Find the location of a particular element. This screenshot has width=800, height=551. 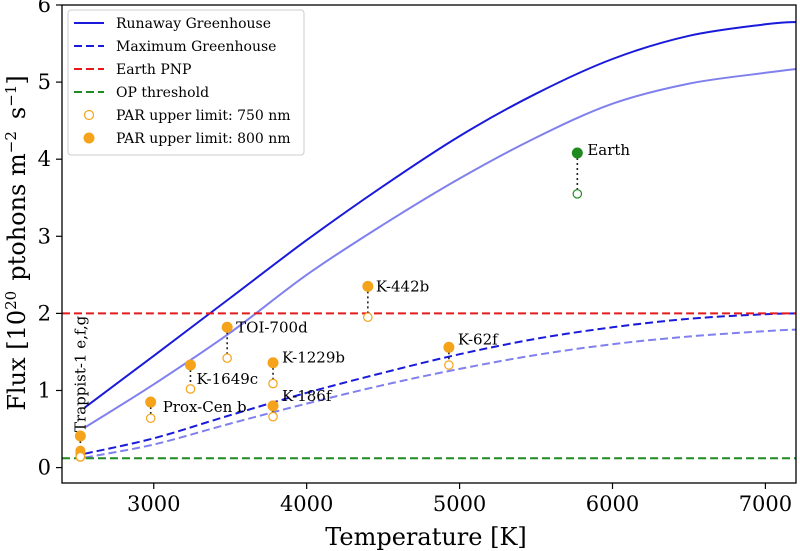

y-tick-label: 2 is located at coordinates (44, 313).